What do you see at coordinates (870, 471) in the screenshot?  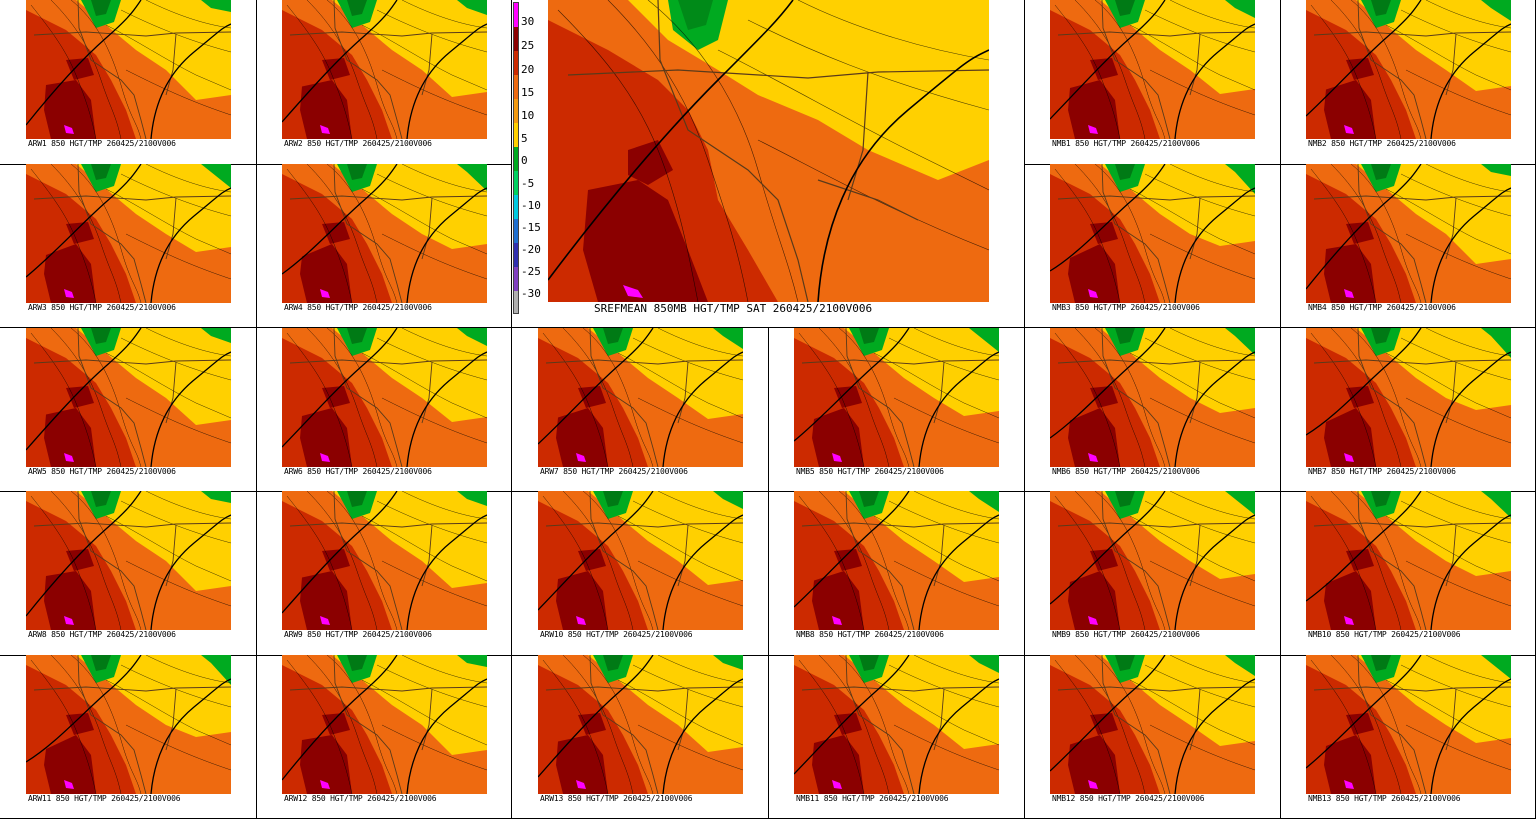 I see `member-map-caption: NMB5 850 HGT/TMP 260425/2100V006` at bounding box center [870, 471].